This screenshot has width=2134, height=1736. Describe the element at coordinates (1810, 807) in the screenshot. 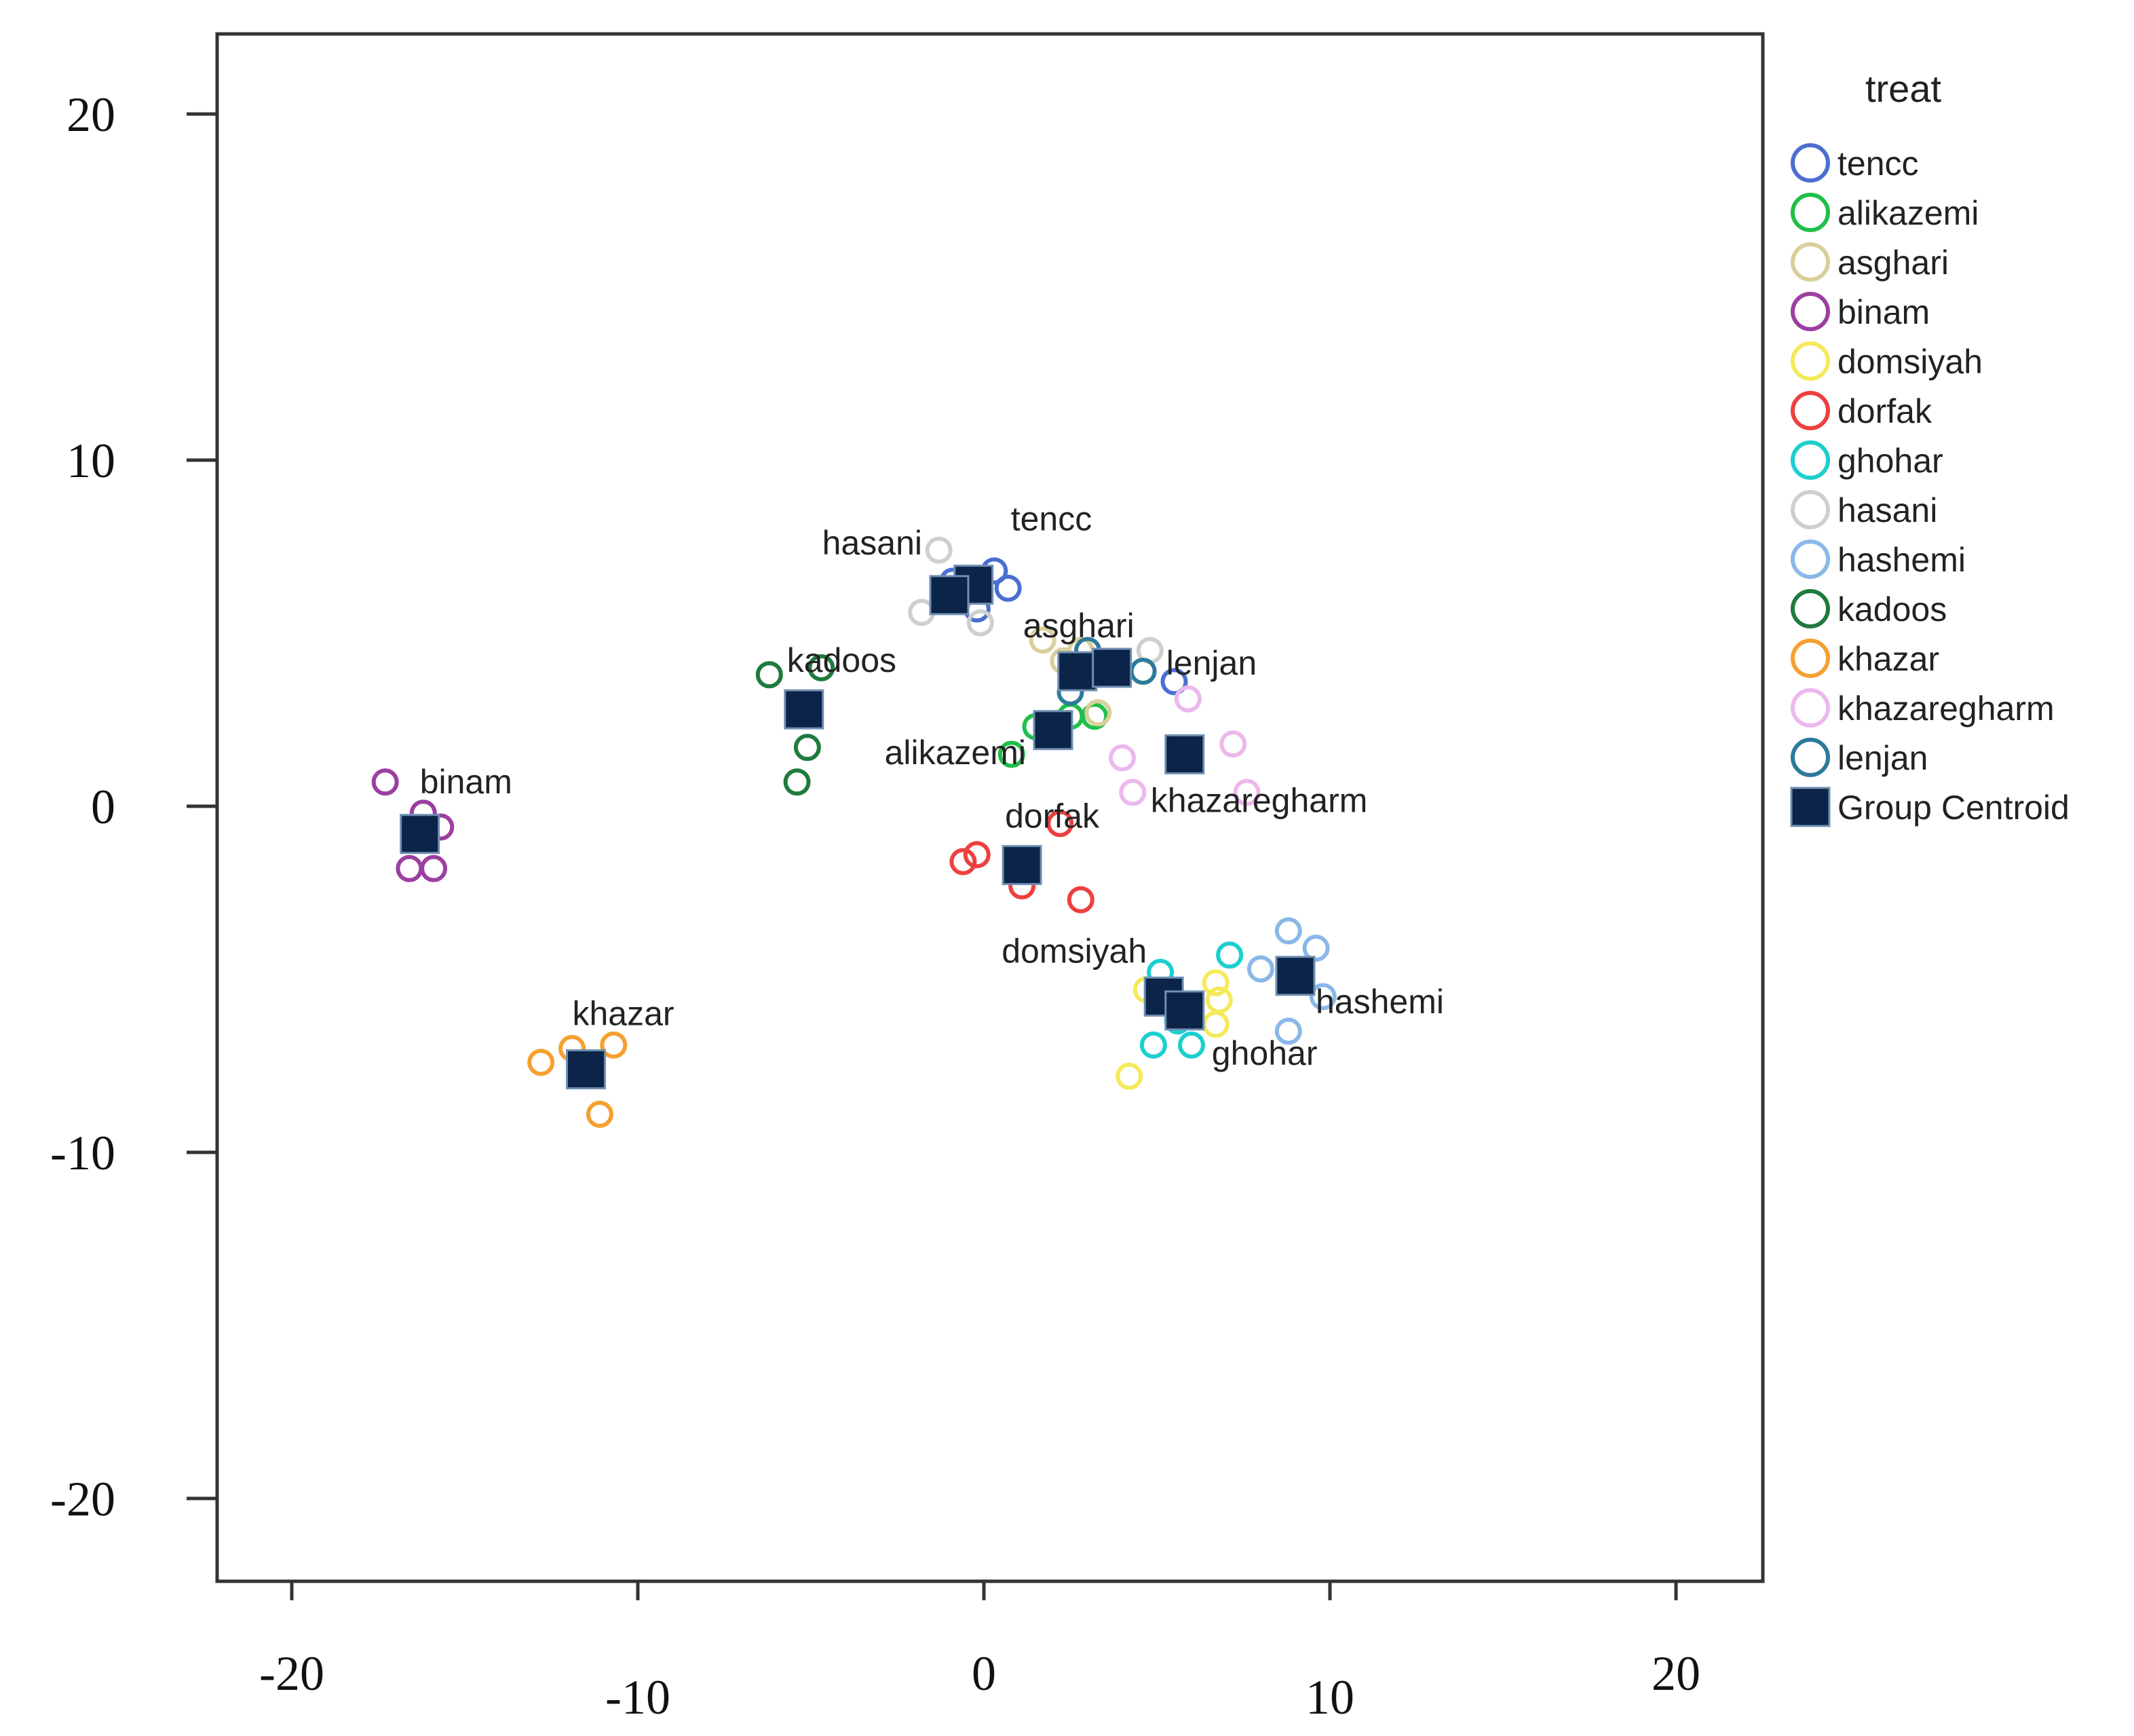

I see `legend-marker-centroid` at that location.